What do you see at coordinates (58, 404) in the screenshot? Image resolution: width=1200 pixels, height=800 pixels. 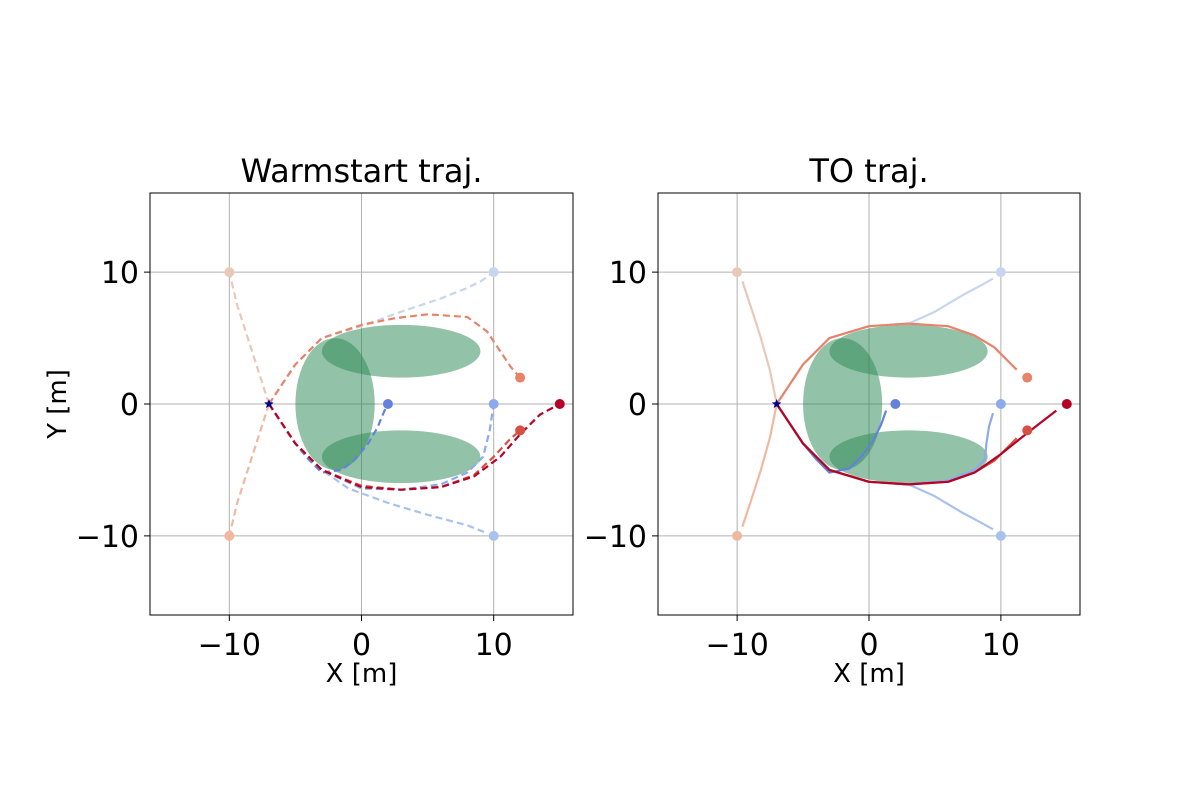 I see `y-axis-label: Y [m]` at bounding box center [58, 404].